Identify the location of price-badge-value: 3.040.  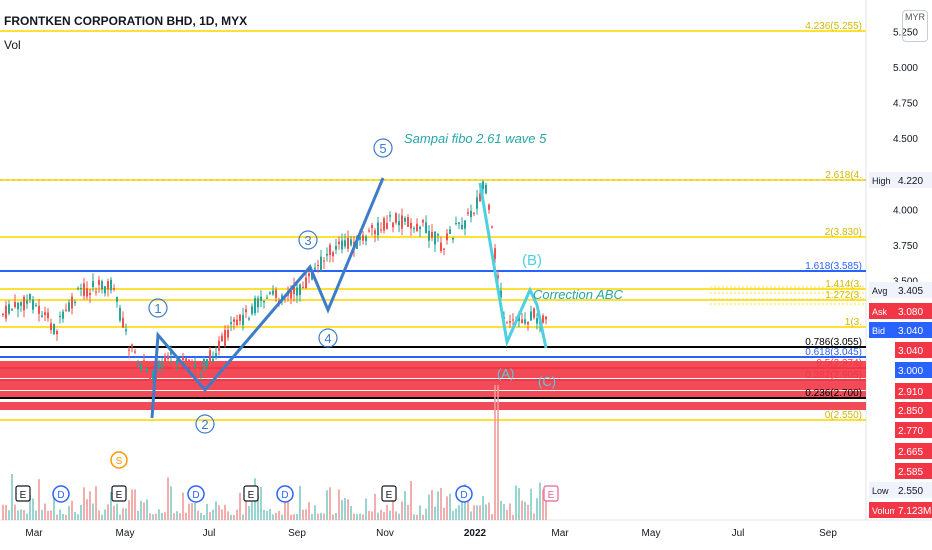
(910, 351).